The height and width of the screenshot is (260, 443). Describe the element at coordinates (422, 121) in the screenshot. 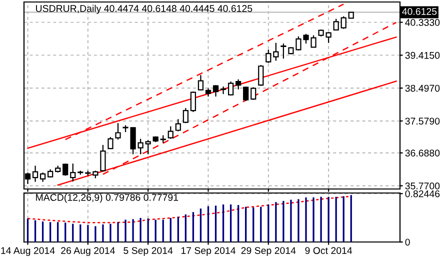

I see `y-tick-label: 37.5790` at that location.